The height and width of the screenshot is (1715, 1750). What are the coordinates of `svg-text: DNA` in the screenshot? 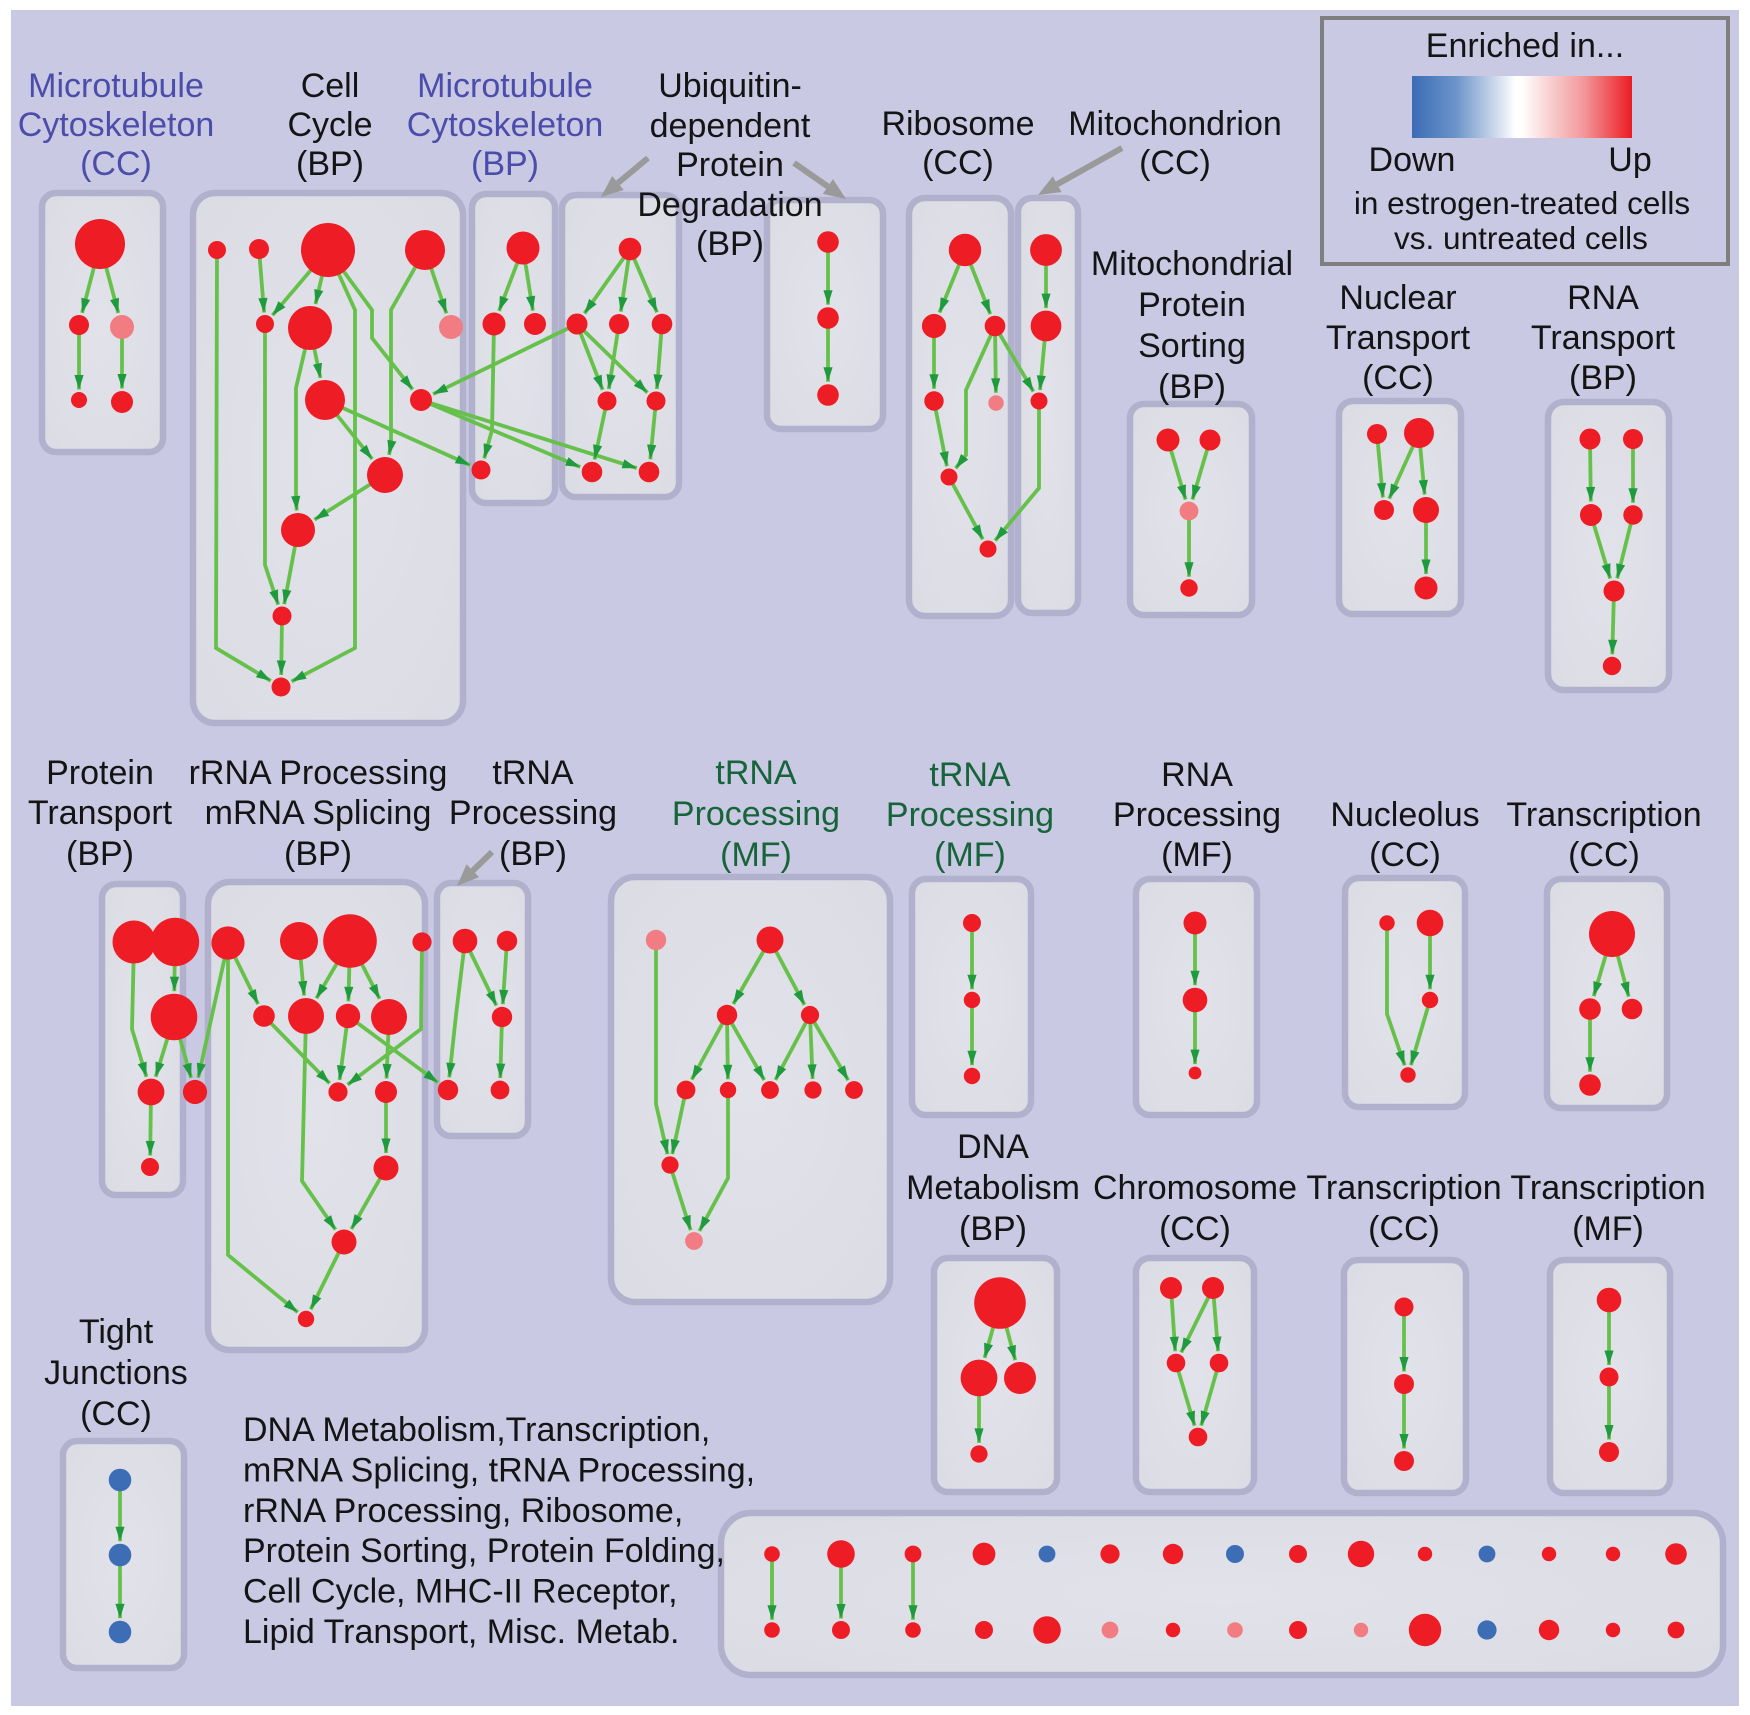 It's located at (993, 1147).